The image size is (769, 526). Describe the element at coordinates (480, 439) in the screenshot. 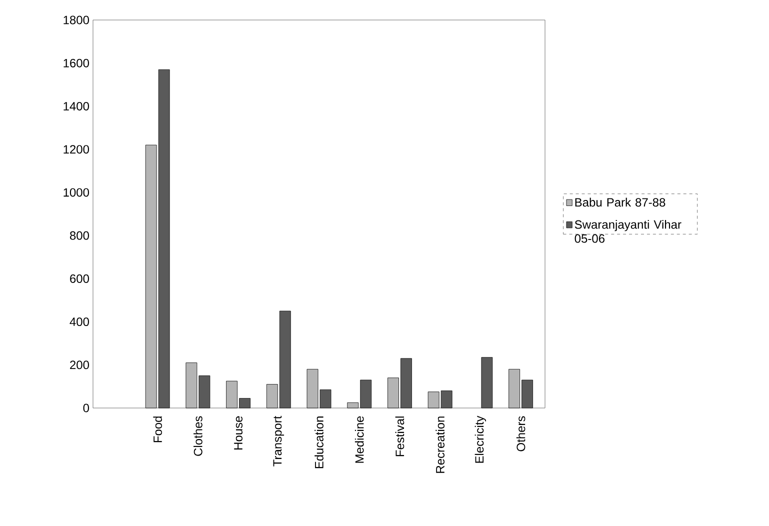

I see `x-tick-label: Elecricity` at that location.